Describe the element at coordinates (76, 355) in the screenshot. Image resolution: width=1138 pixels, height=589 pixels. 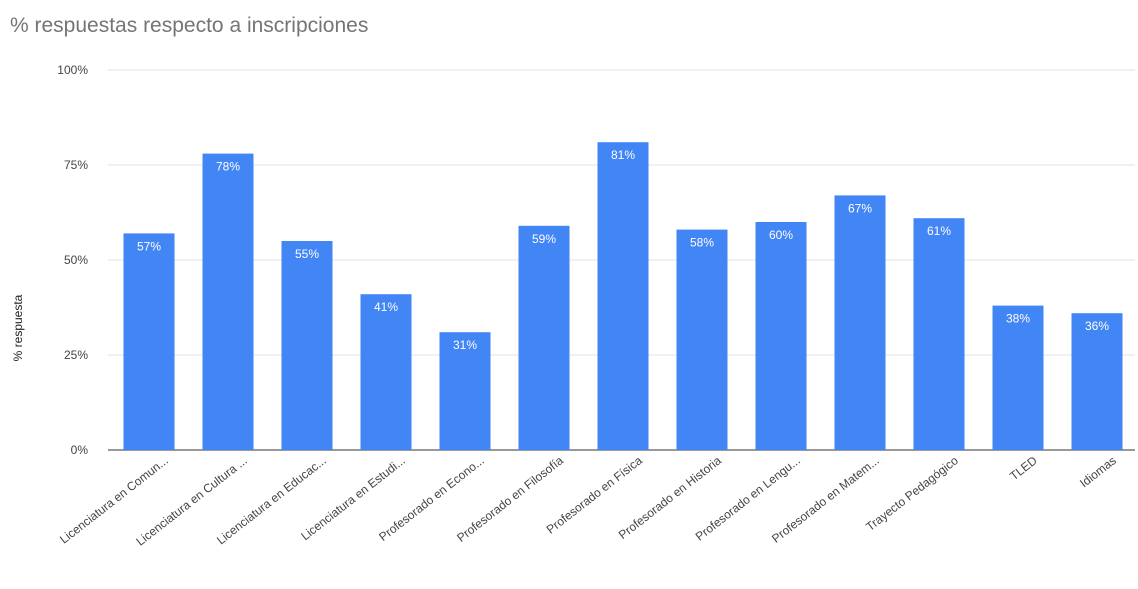
I see `y-tick-label: 25%` at that location.